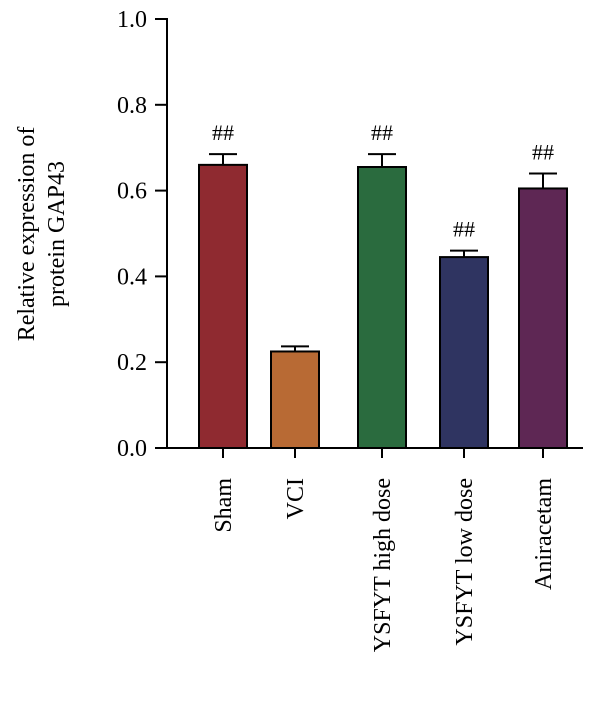  Describe the element at coordinates (132, 192) in the screenshot. I see `y-tick-label: 0.6` at that location.